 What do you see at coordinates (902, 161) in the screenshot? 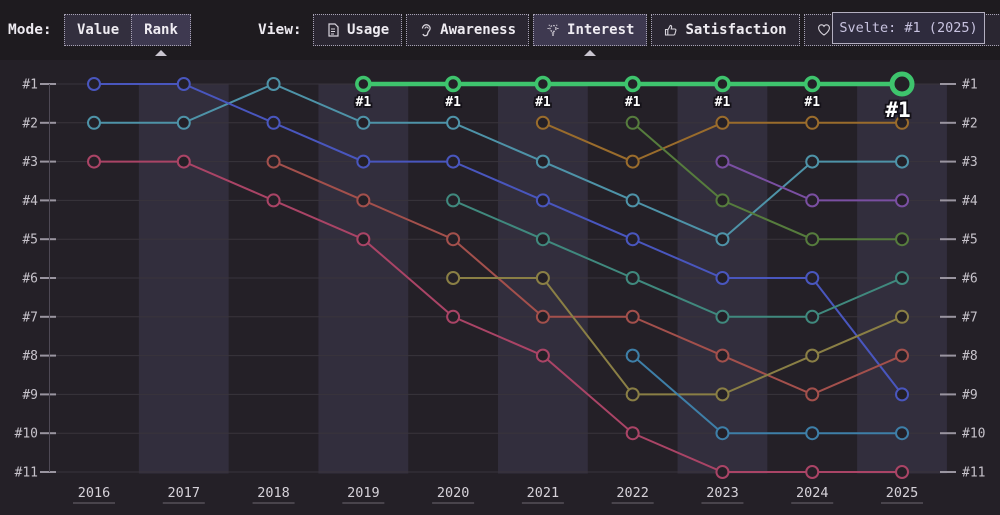
I see `data-point-unlabeled-teal-2025` at bounding box center [902, 161].